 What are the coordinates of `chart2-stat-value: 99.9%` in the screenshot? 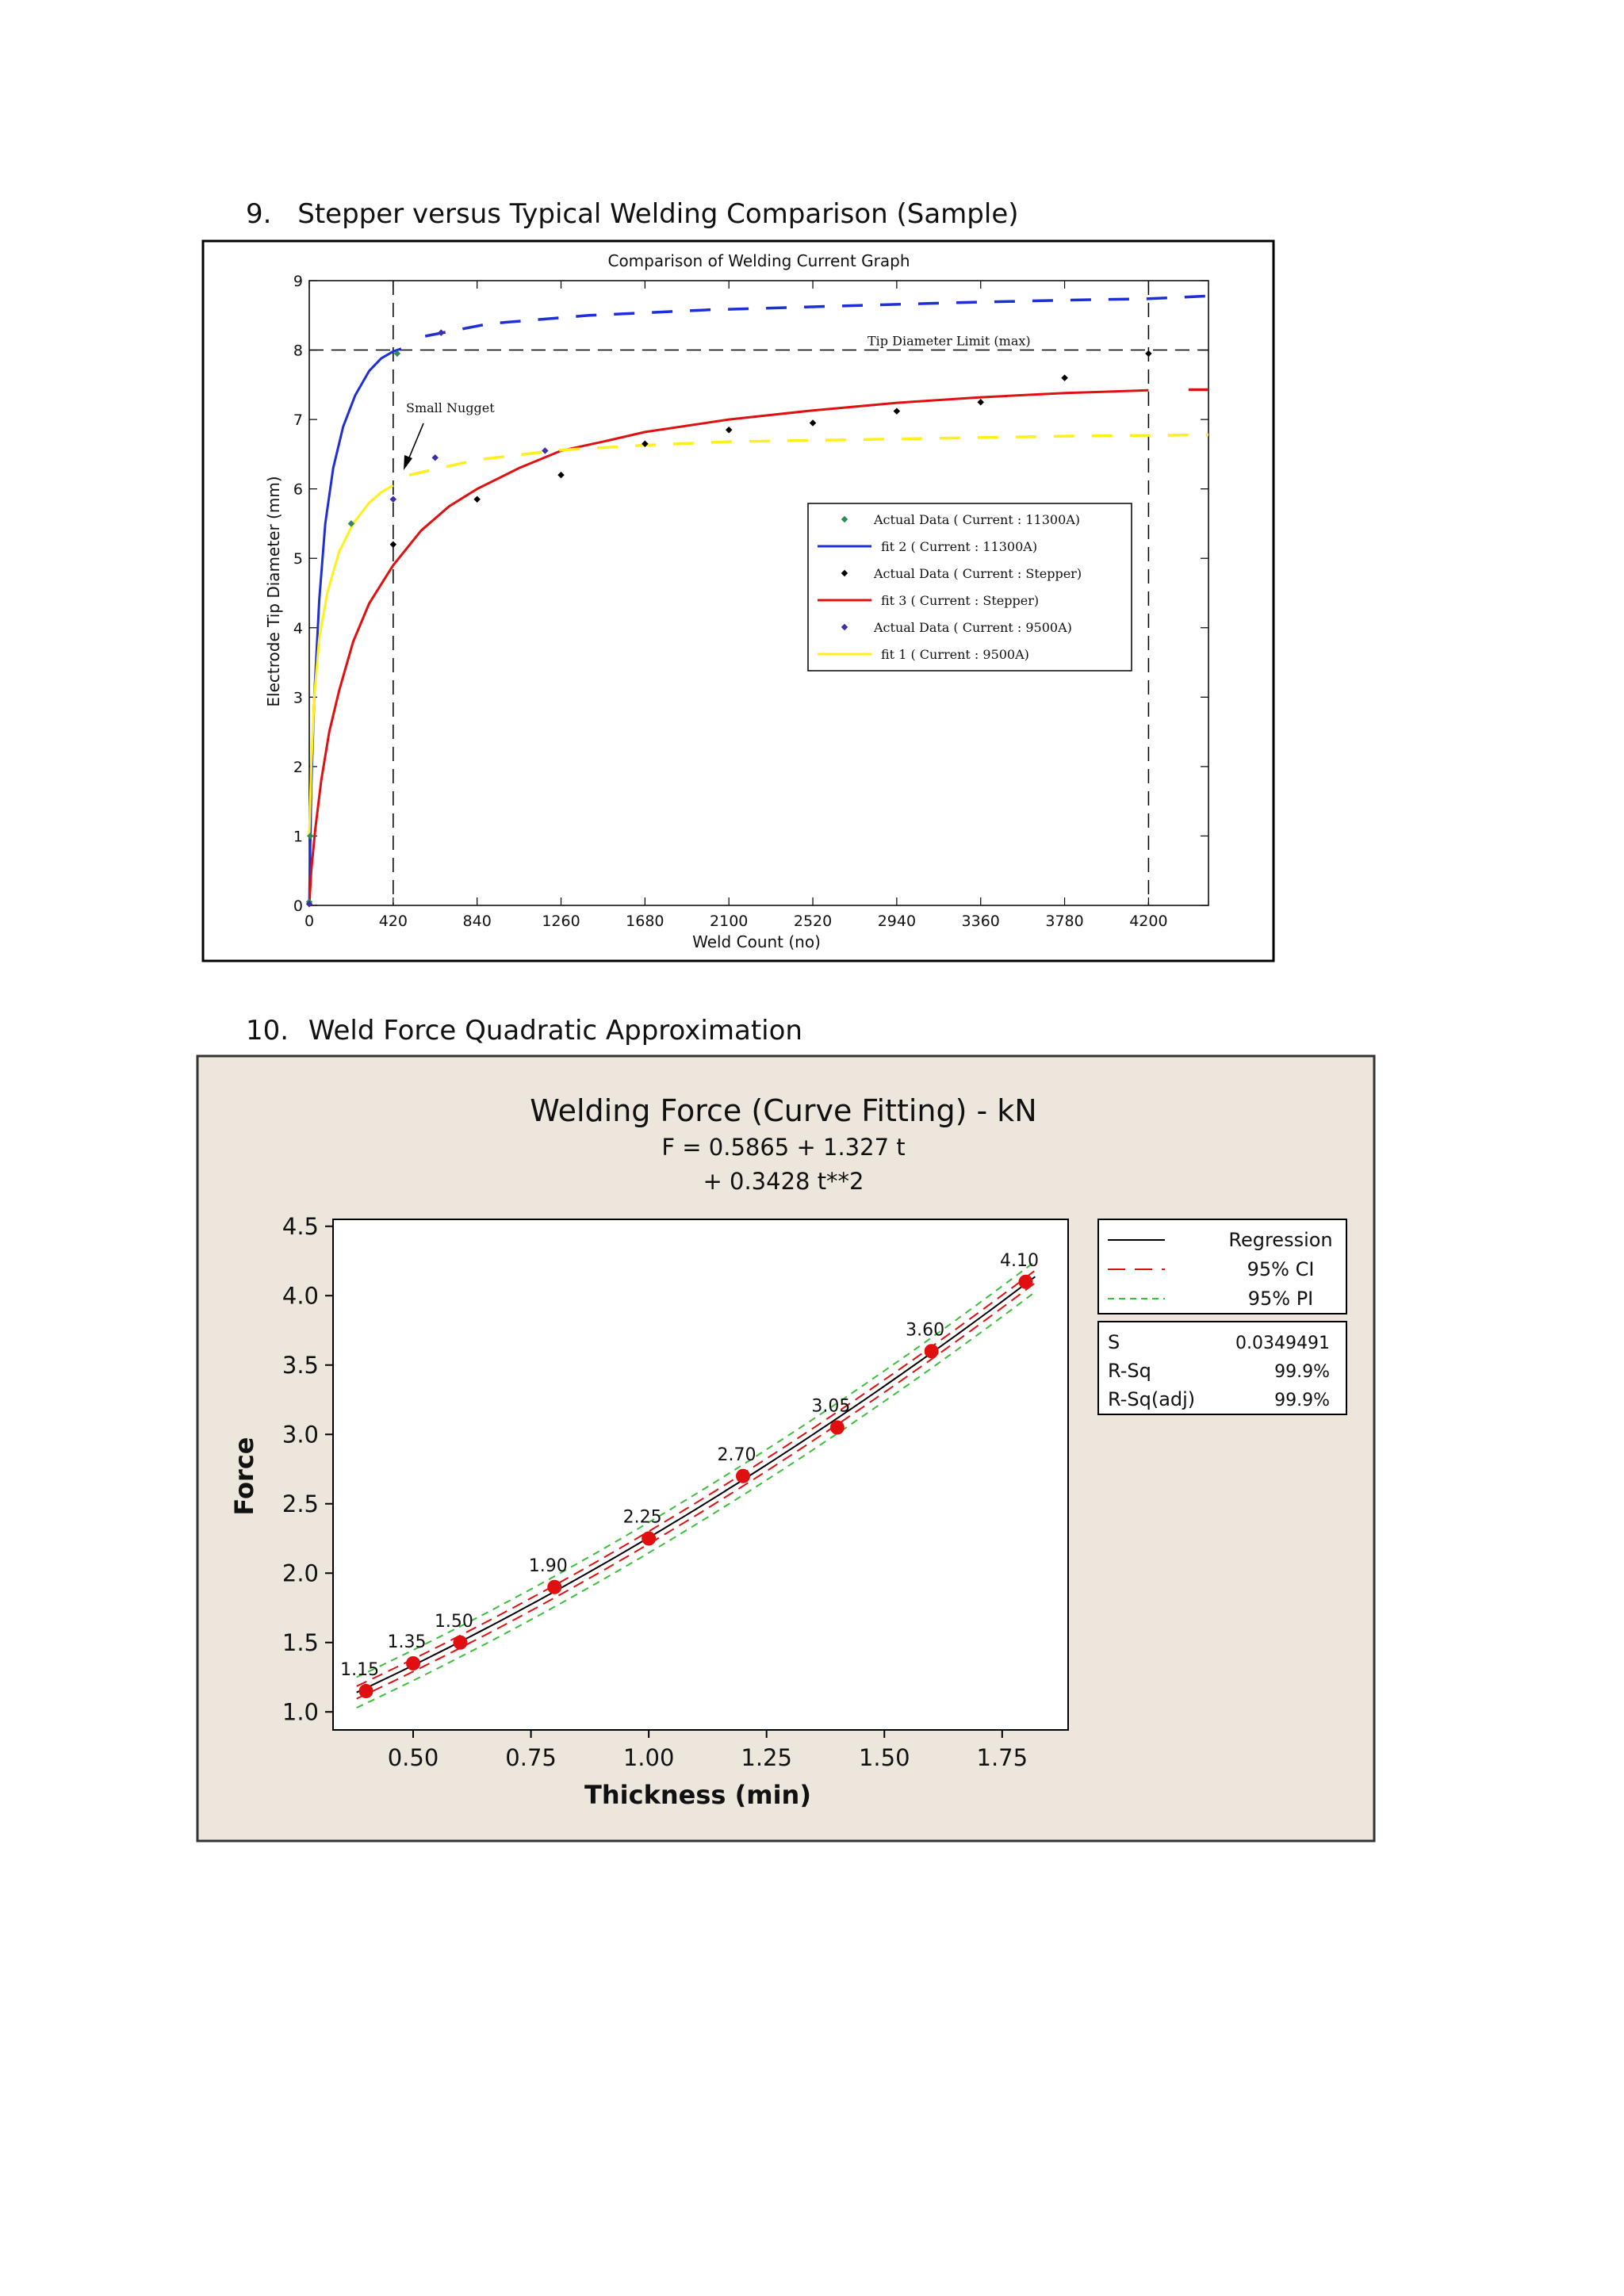 It's located at (1302, 1401).